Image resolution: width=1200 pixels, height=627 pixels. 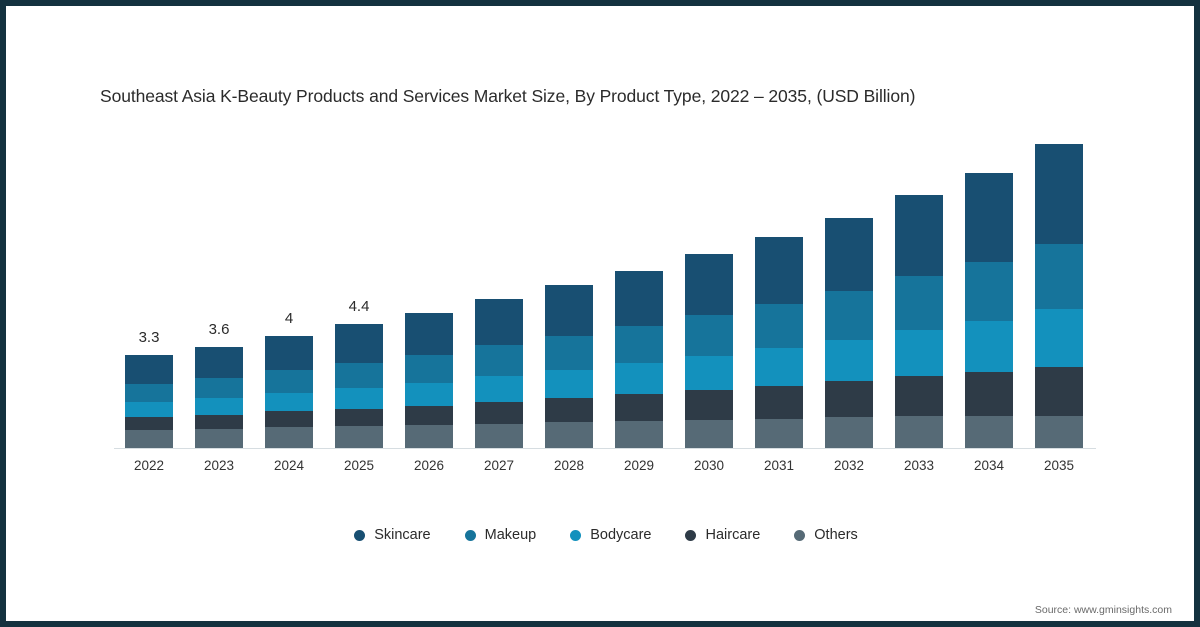 I want to click on x-axis-tick-label: 2026, so click(x=429, y=465).